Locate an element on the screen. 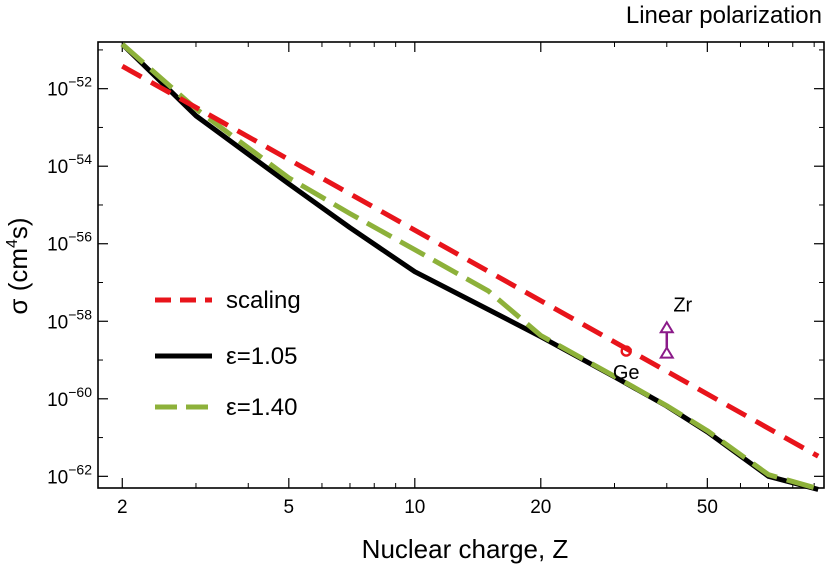 The width and height of the screenshot is (830, 568). y-axis-title: σ (cm4s) is located at coordinates (18, 265).